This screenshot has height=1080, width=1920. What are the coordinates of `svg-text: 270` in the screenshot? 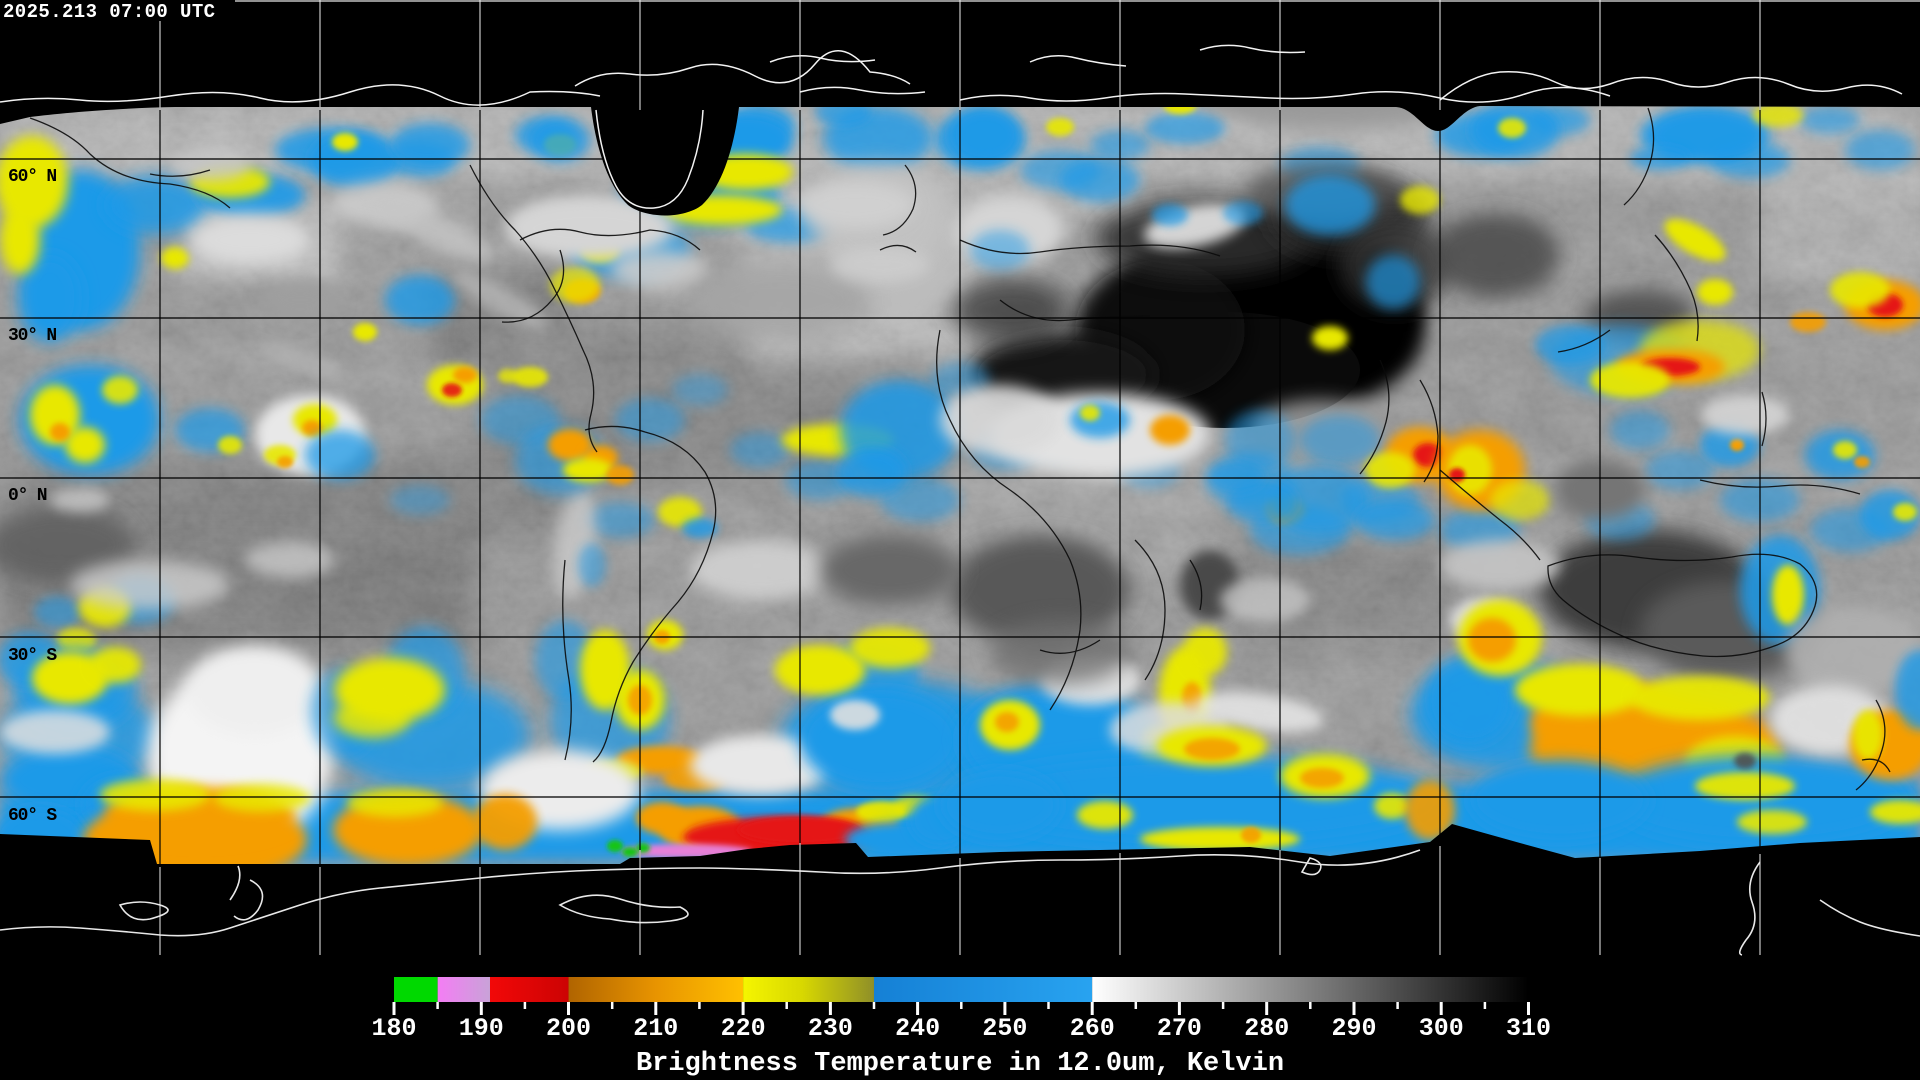 It's located at (1179, 1028).